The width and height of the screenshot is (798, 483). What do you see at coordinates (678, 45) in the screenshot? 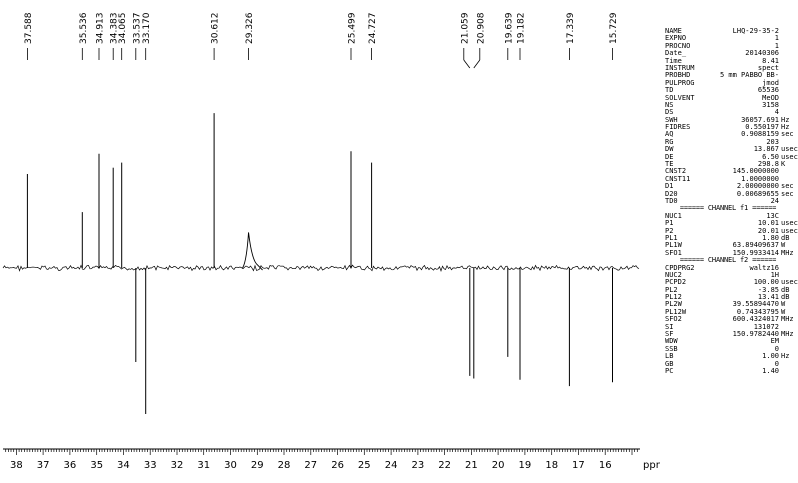
I see `parameter-name: PROCNO` at bounding box center [678, 45].